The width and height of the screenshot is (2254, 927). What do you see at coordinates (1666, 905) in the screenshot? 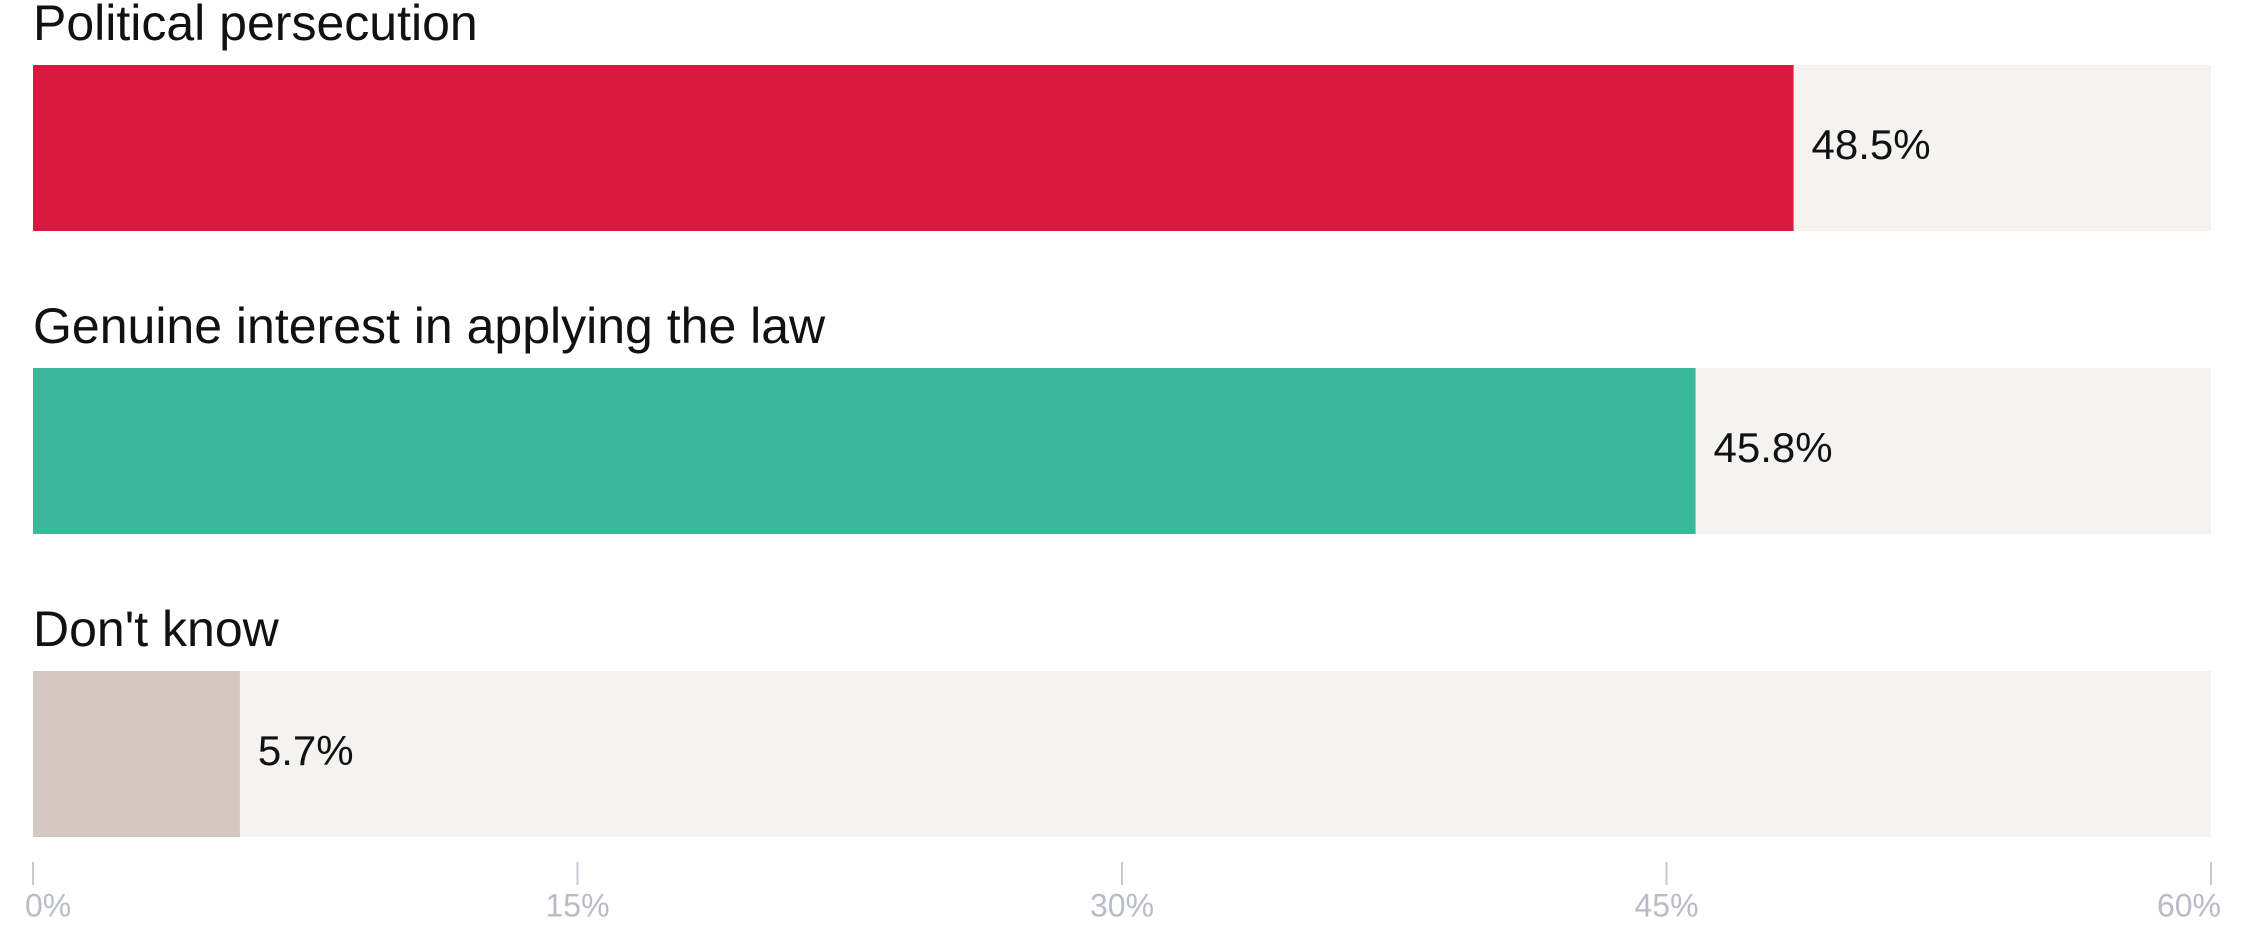
I see `x-tick-label: 45%` at bounding box center [1666, 905].